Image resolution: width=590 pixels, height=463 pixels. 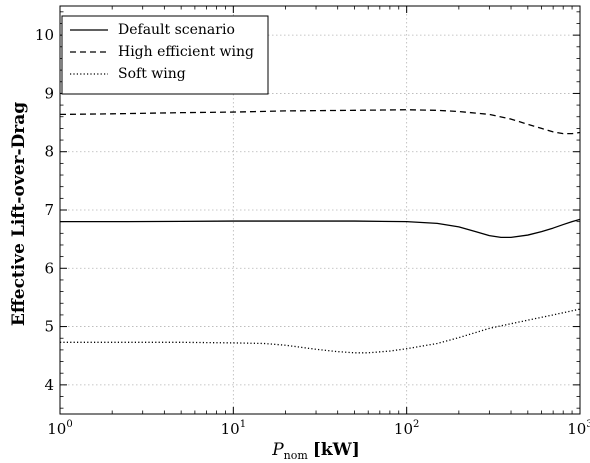 I want to click on y-tick-label: 4, so click(x=49, y=385).